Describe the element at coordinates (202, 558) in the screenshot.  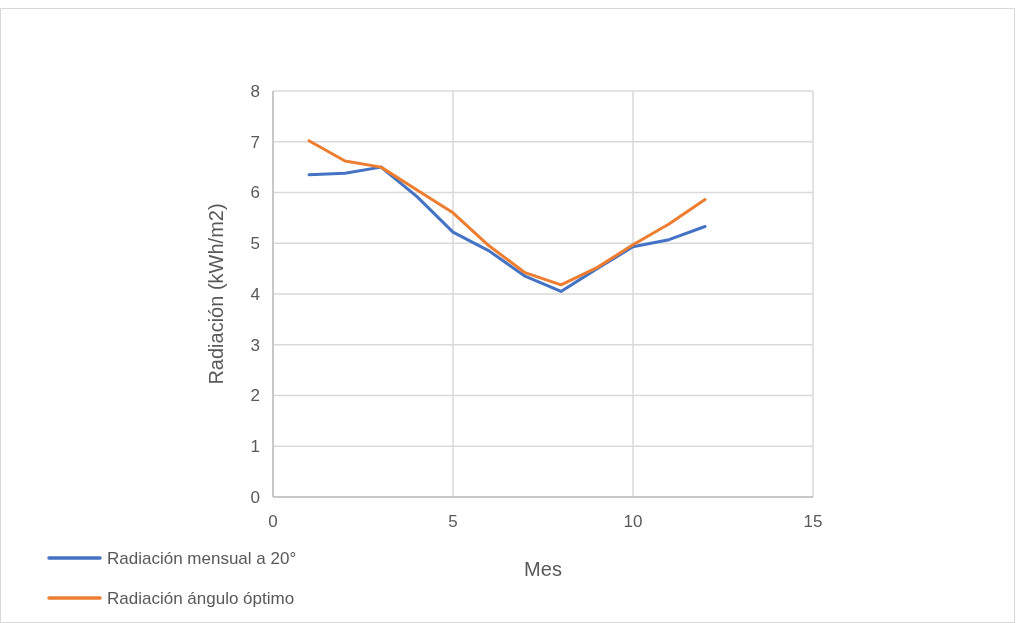
I see `legend-label: Radiación mensual a 20°` at that location.